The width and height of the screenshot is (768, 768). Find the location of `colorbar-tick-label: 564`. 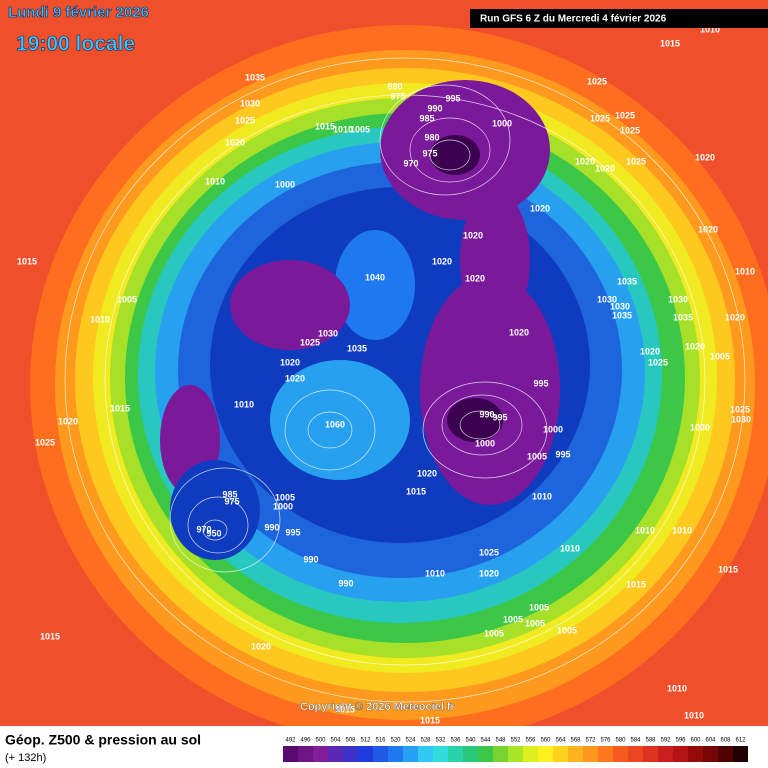

colorbar-tick-label: 564 is located at coordinates (560, 741).